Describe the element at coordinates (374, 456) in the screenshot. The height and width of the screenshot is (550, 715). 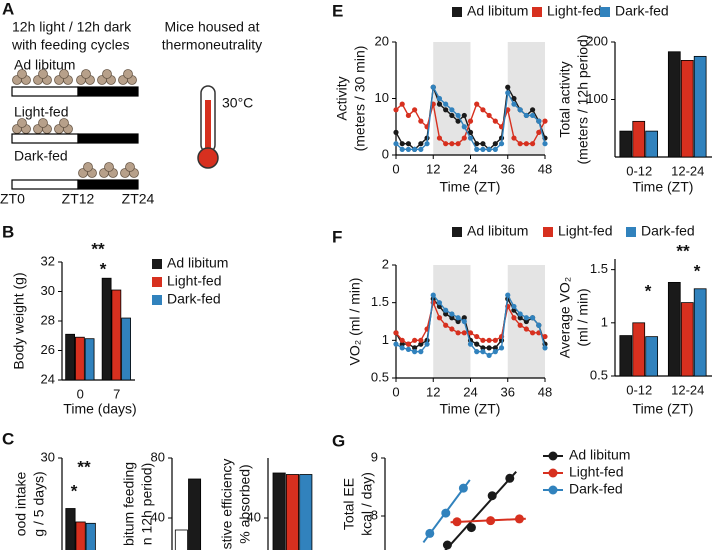
I see `y-tick-label: 9` at that location.